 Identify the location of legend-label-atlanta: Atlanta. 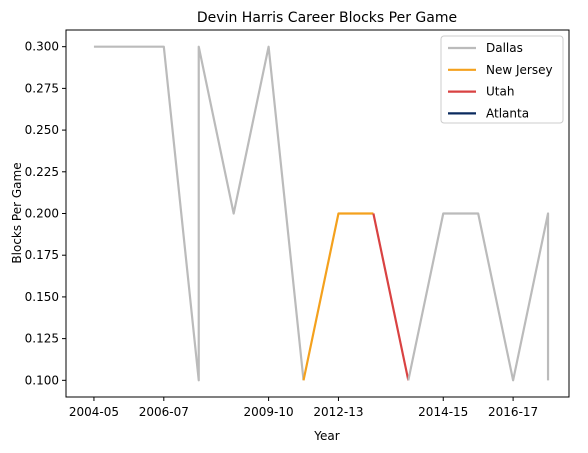
(507, 113).